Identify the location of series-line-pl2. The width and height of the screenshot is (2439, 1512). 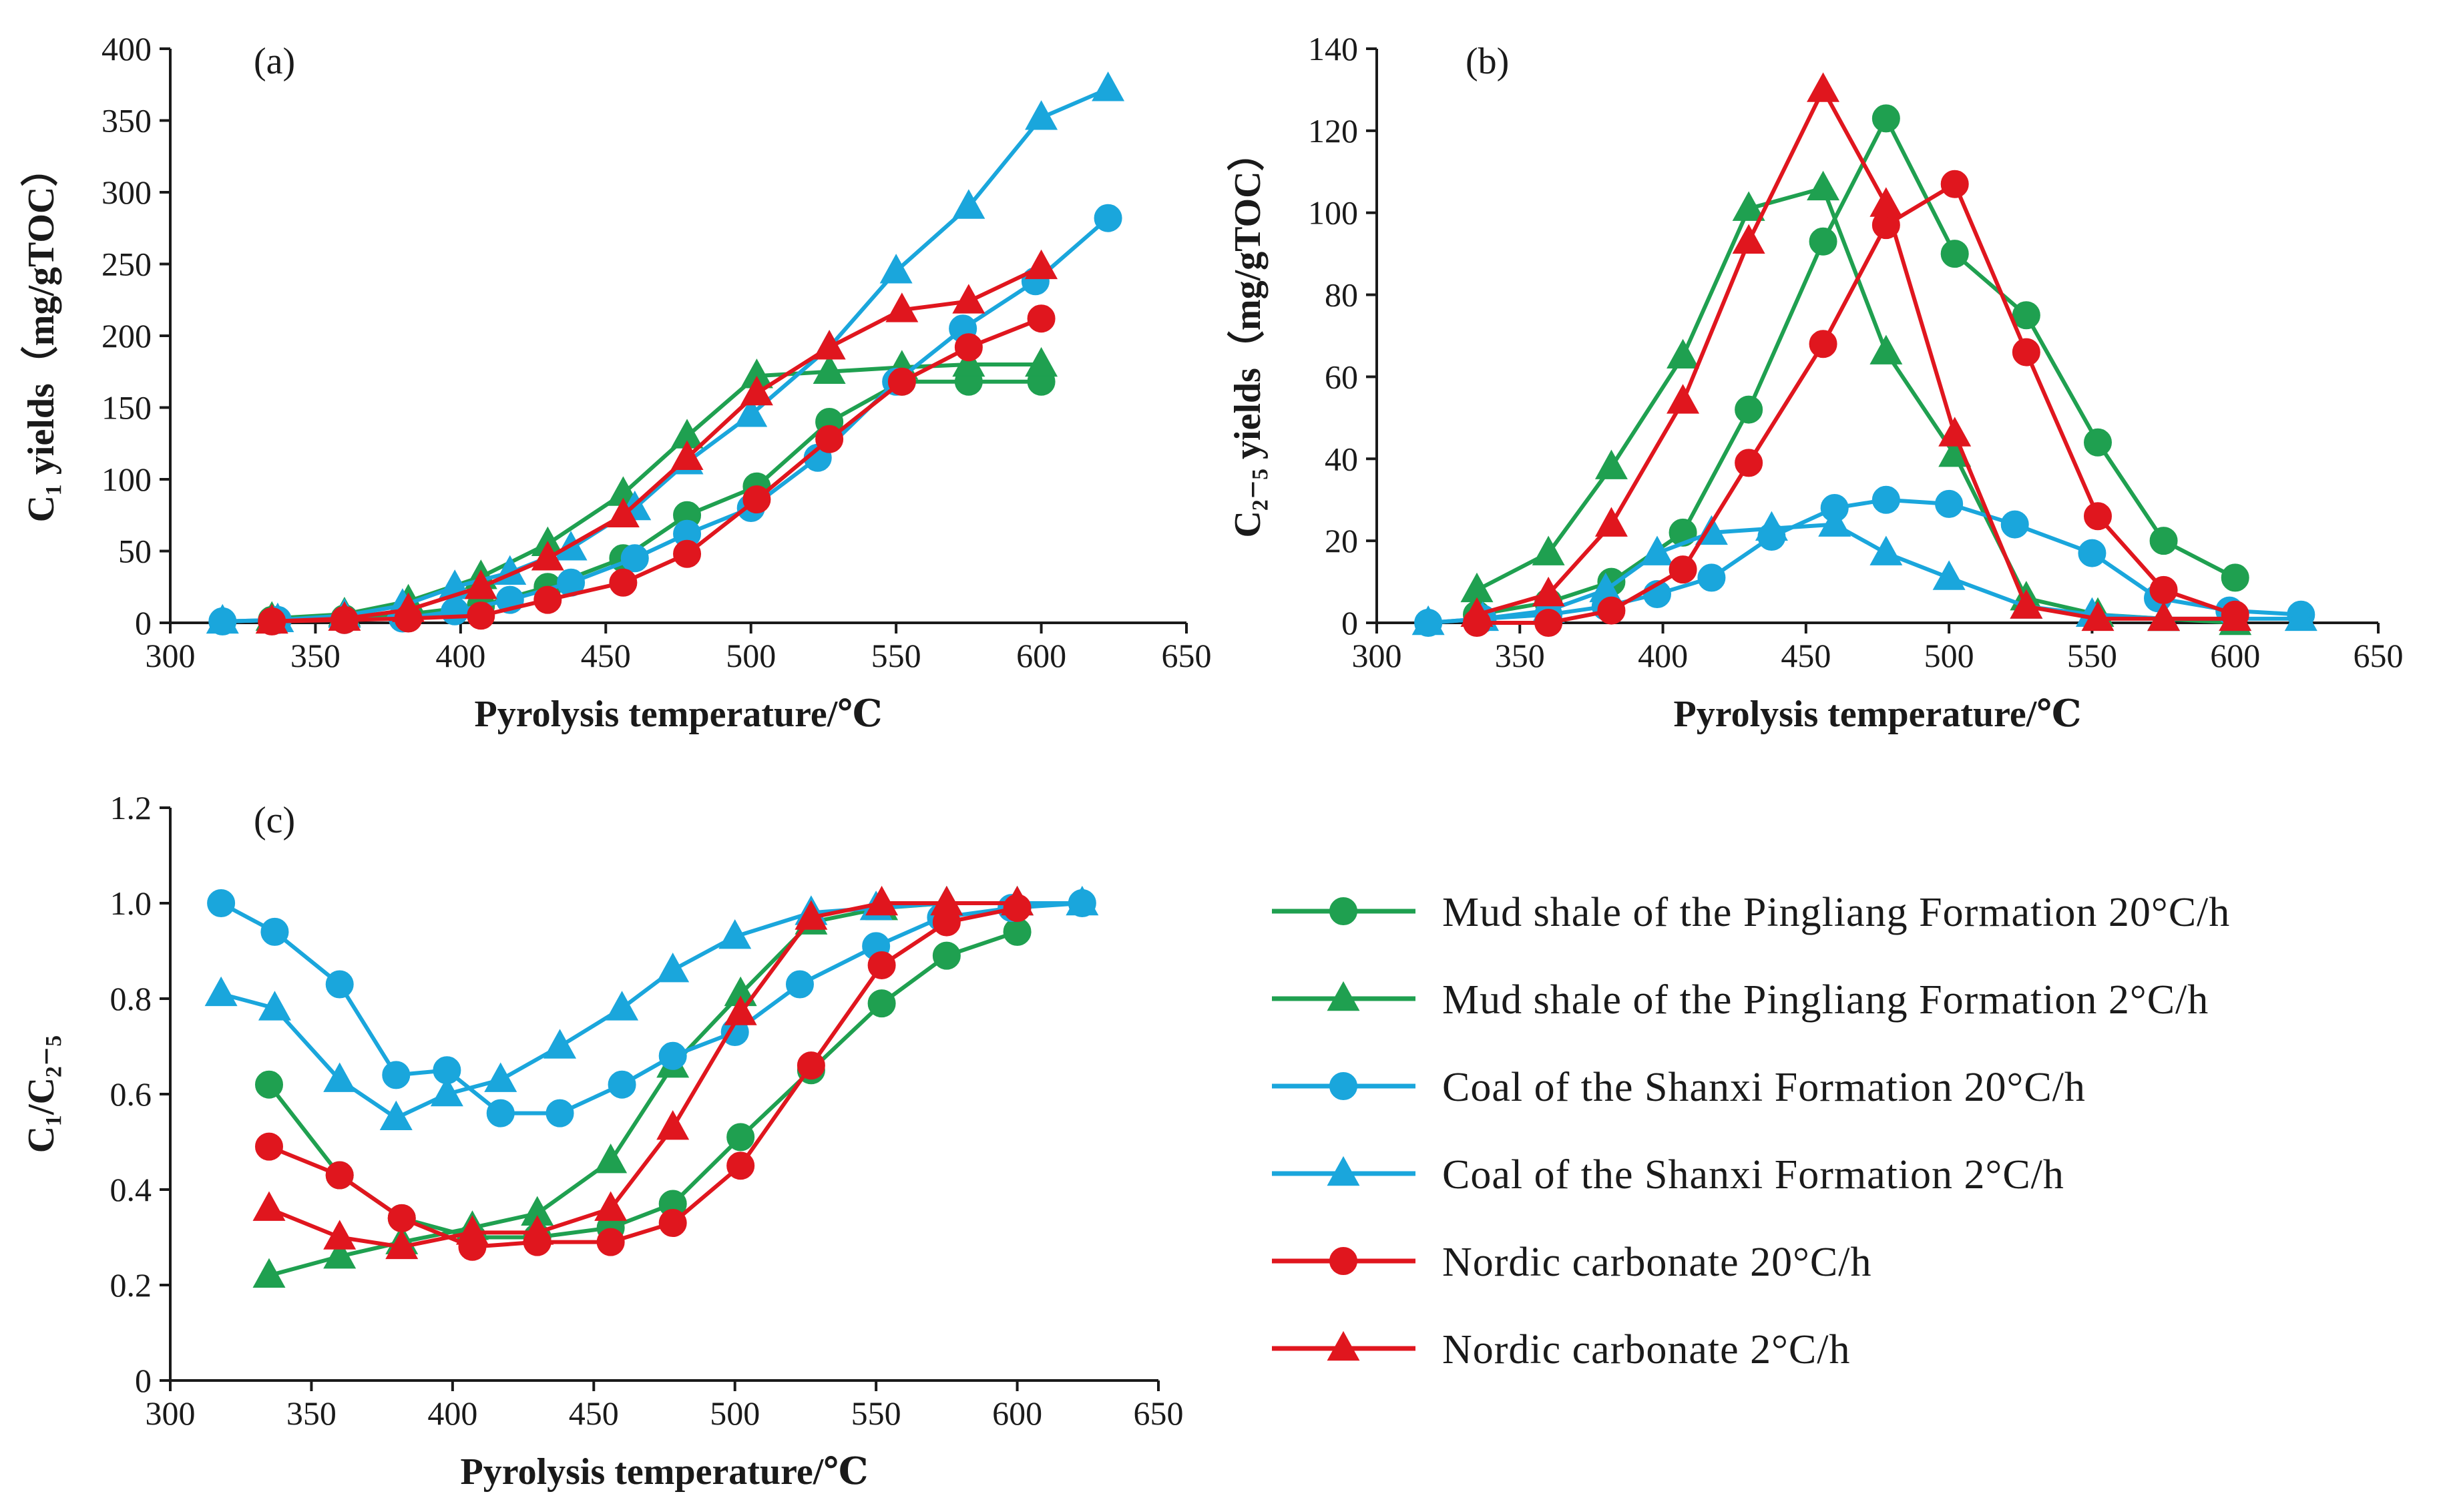
(1855, 405).